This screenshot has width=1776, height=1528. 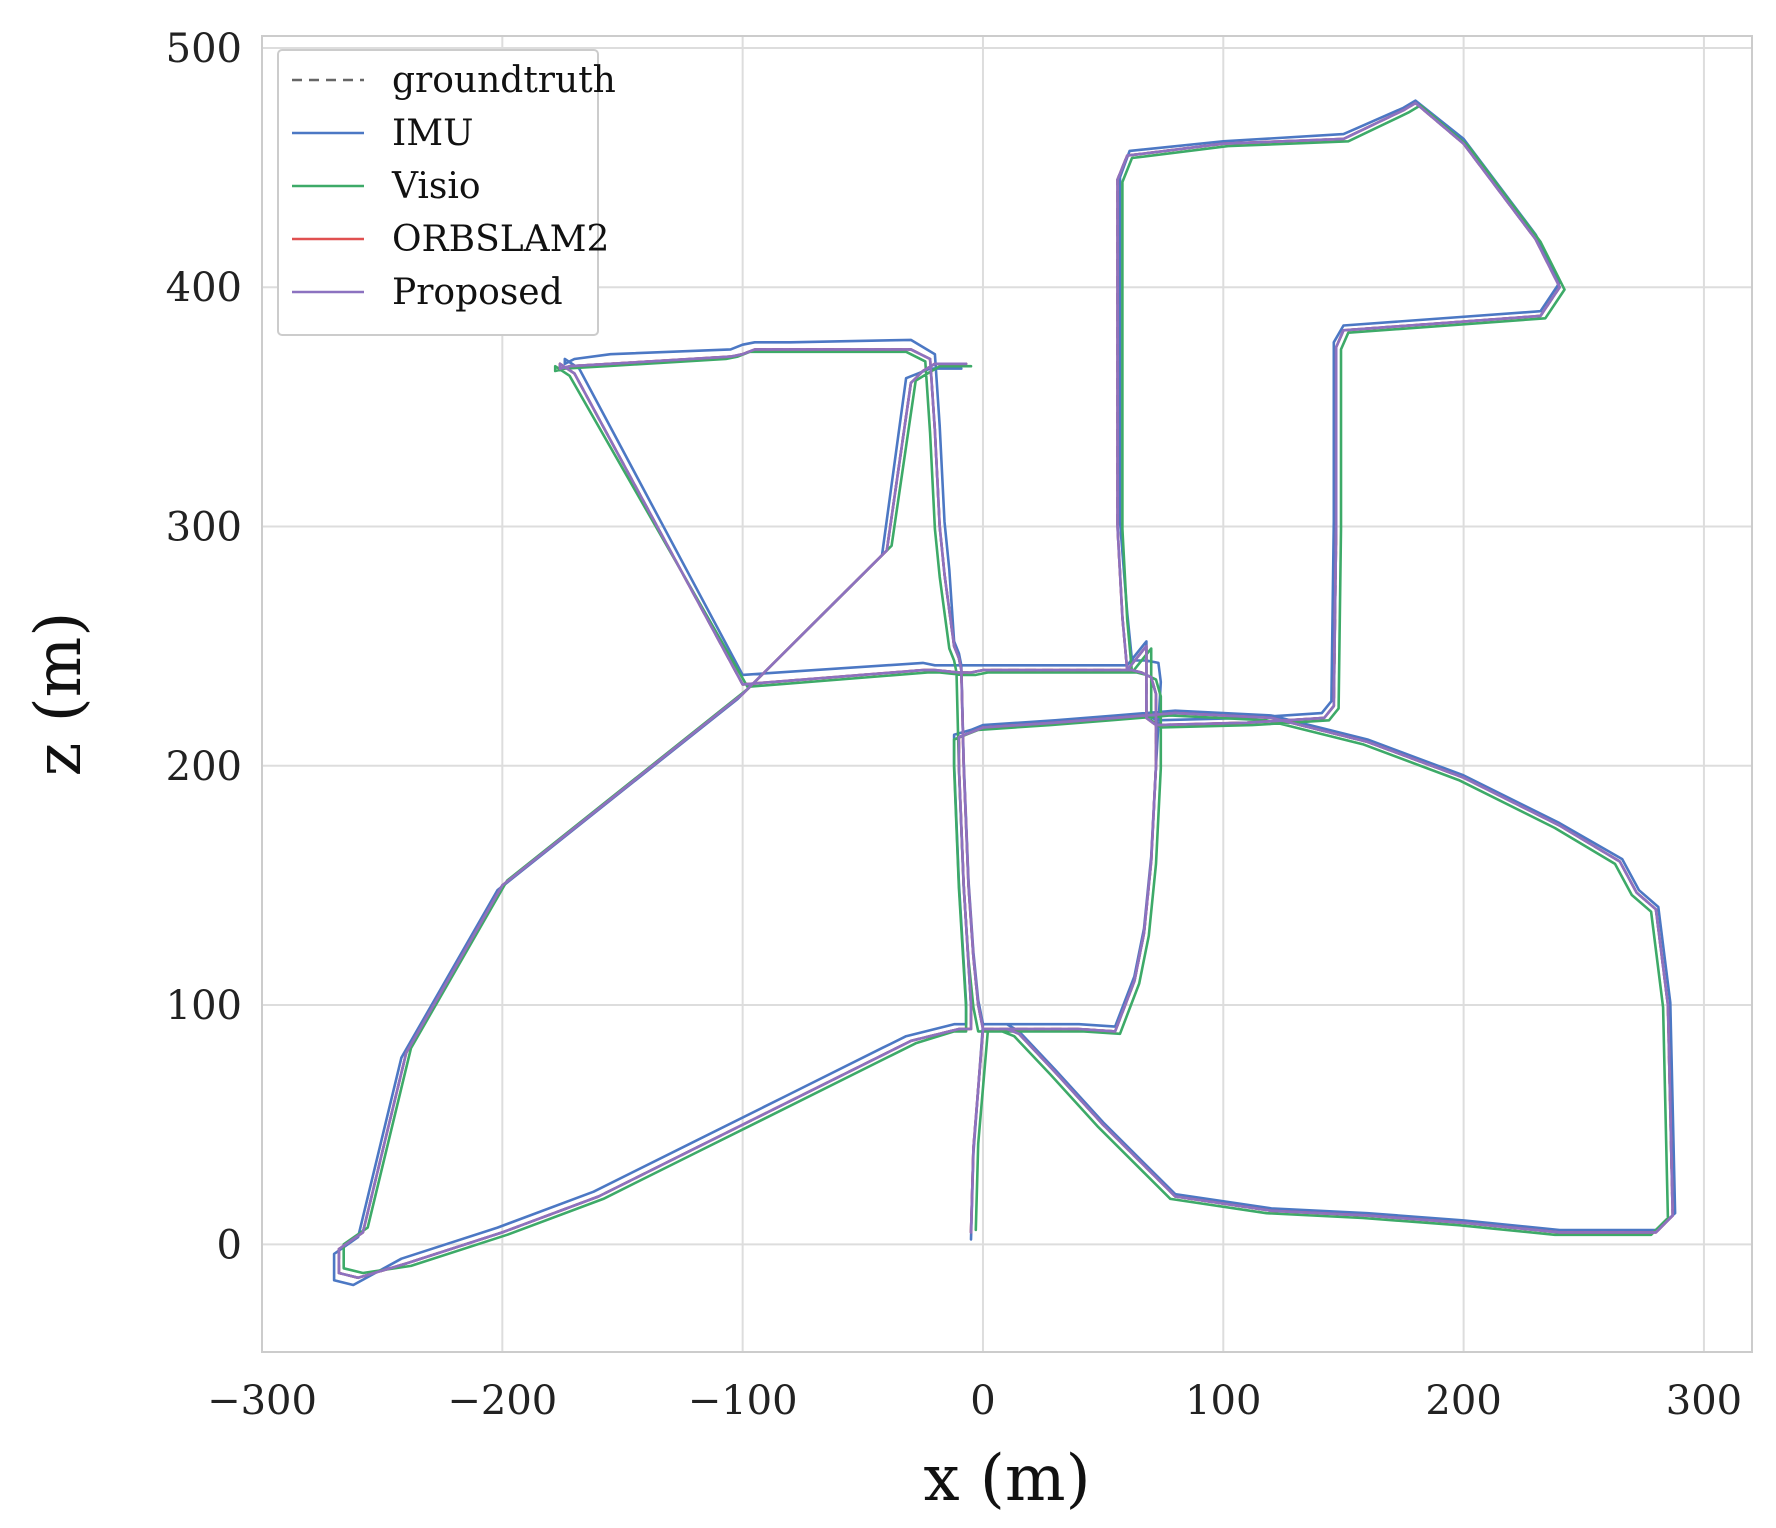 I want to click on x-tick-label: −300, so click(x=262, y=1401).